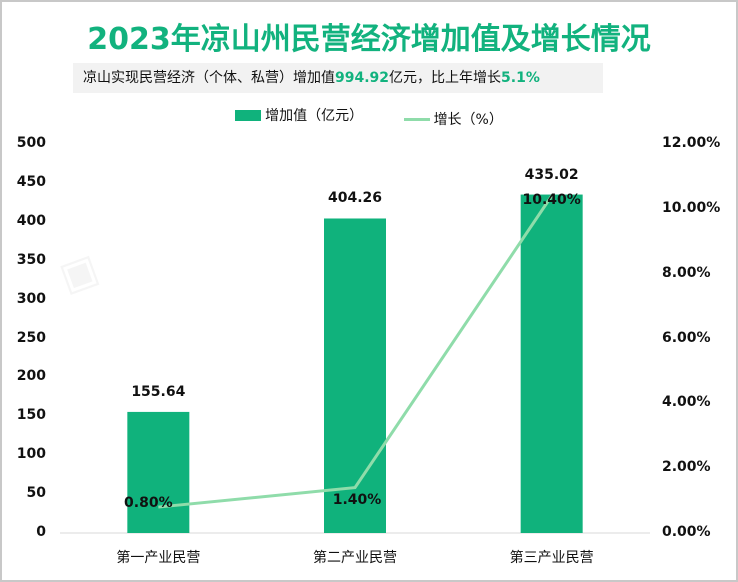  I want to click on bar-value-label: 155.64, so click(158, 391).